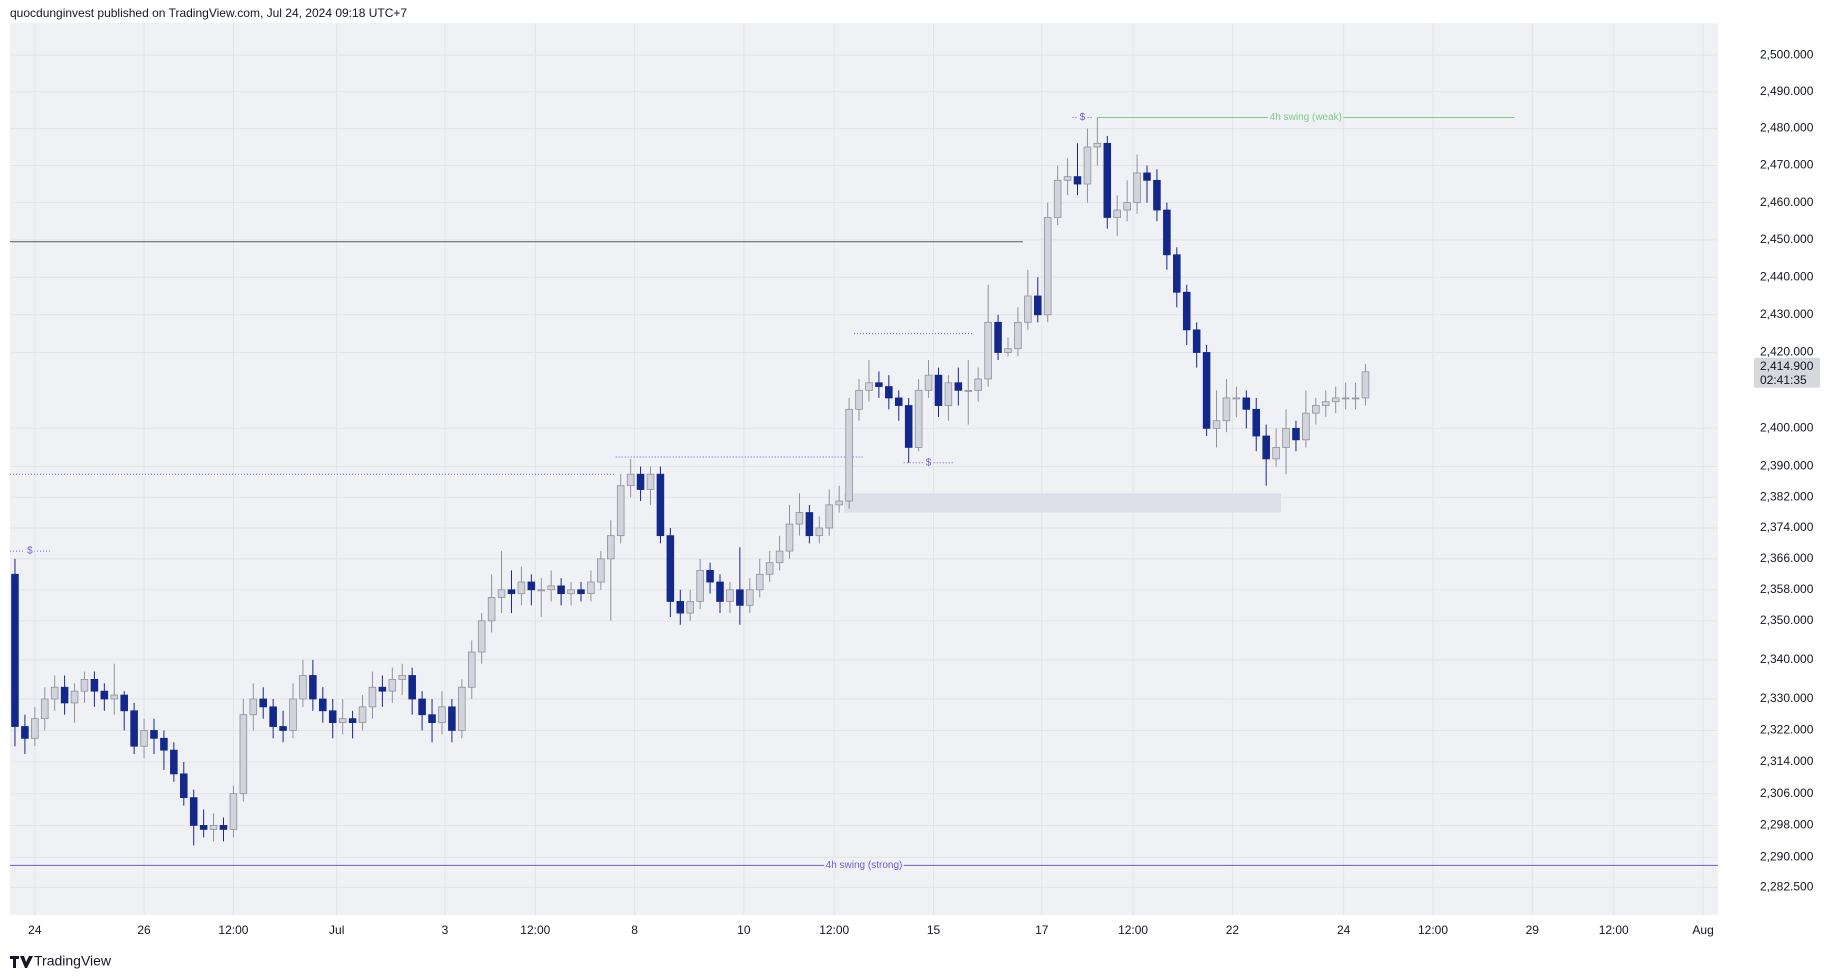 The width and height of the screenshot is (1835, 979). Describe the element at coordinates (1233, 930) in the screenshot. I see `x-tick-label: 22` at that location.